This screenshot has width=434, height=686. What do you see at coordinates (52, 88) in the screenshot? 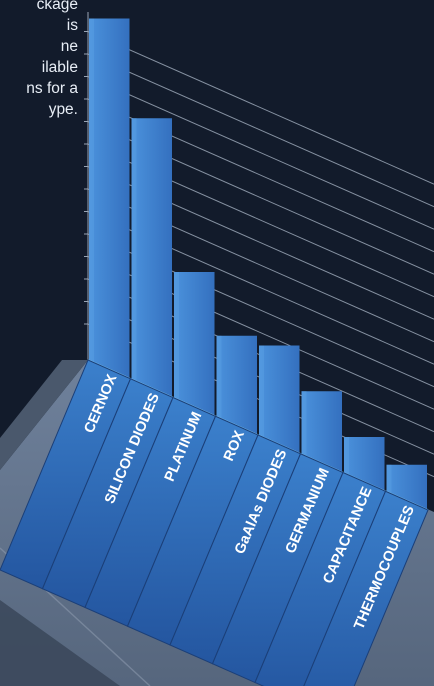
I see `intro-line: ns for a` at bounding box center [52, 88].